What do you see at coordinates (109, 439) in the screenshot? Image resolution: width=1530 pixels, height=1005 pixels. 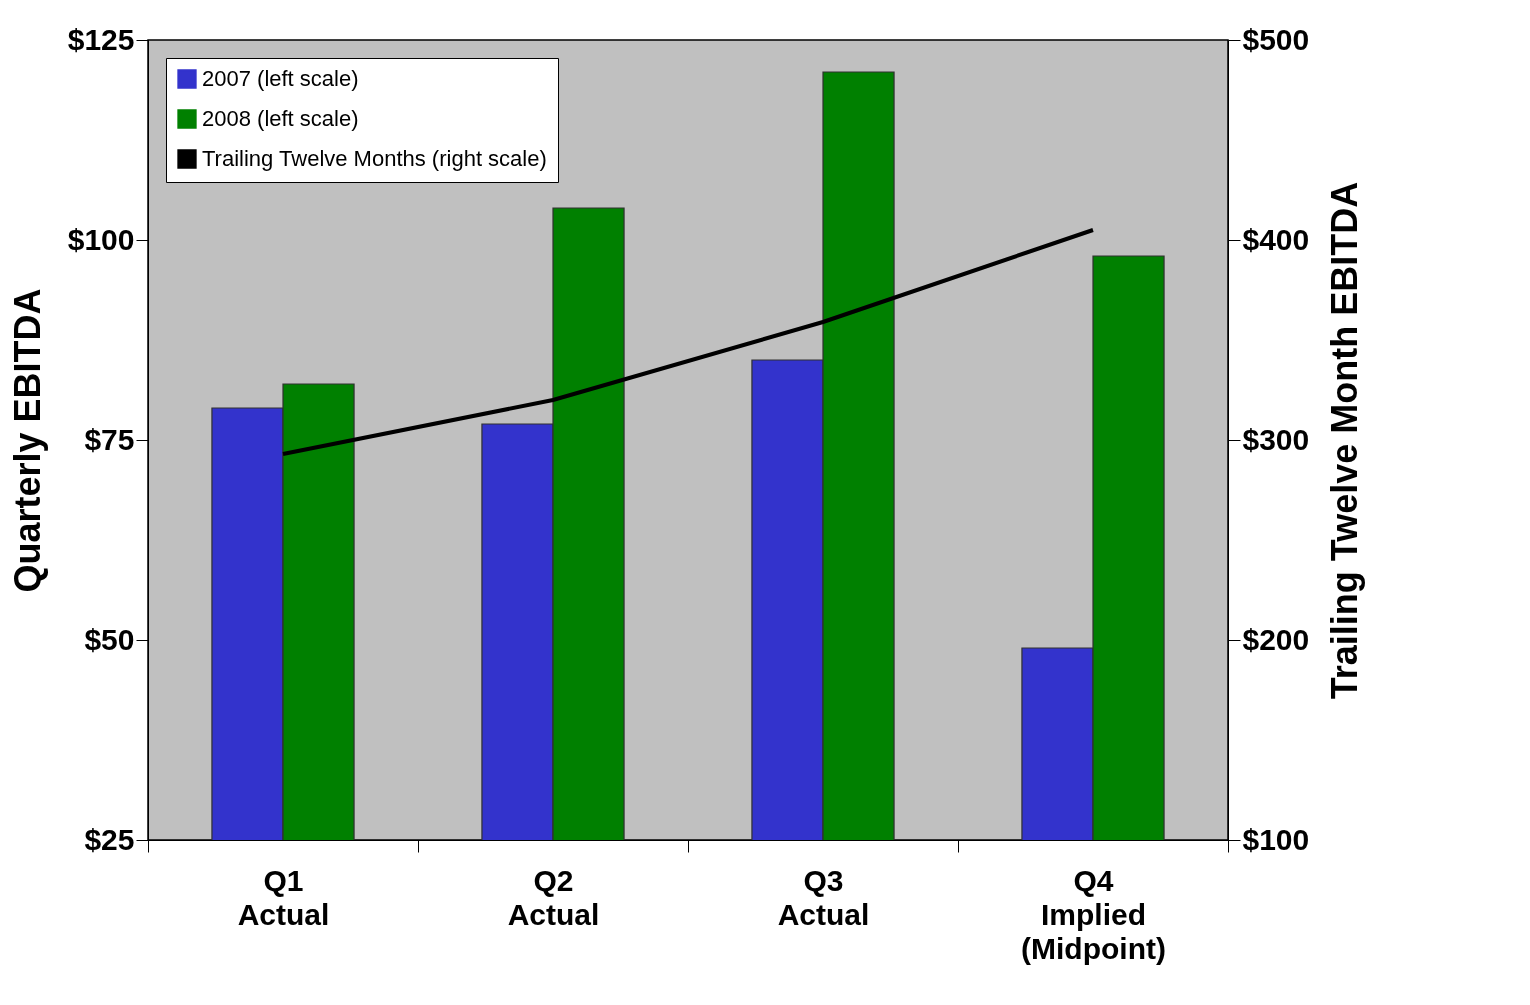 I see `y-tick-label: $75` at bounding box center [109, 439].